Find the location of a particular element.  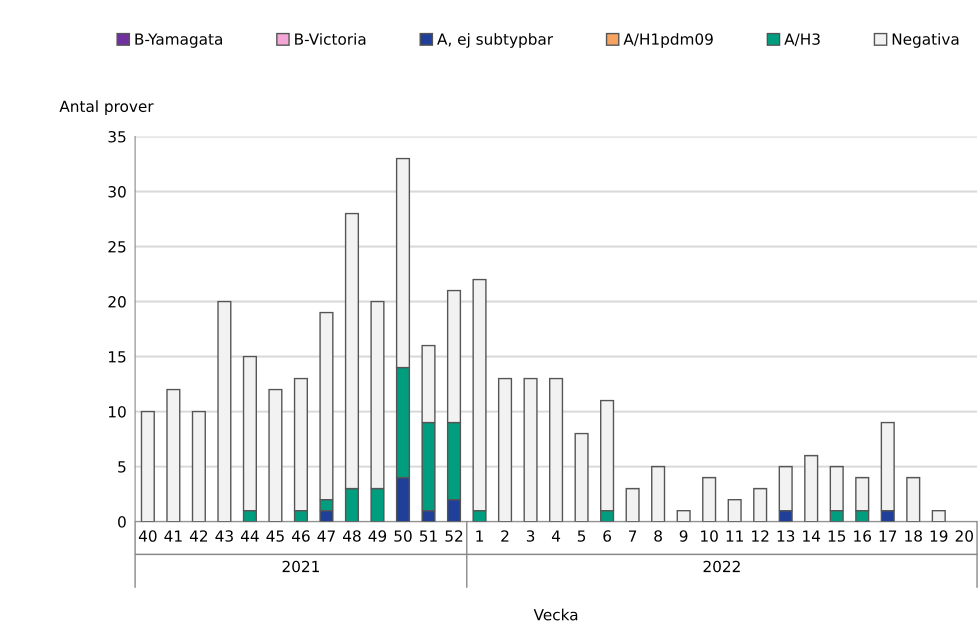

x-tick-label: 1 is located at coordinates (479, 536).